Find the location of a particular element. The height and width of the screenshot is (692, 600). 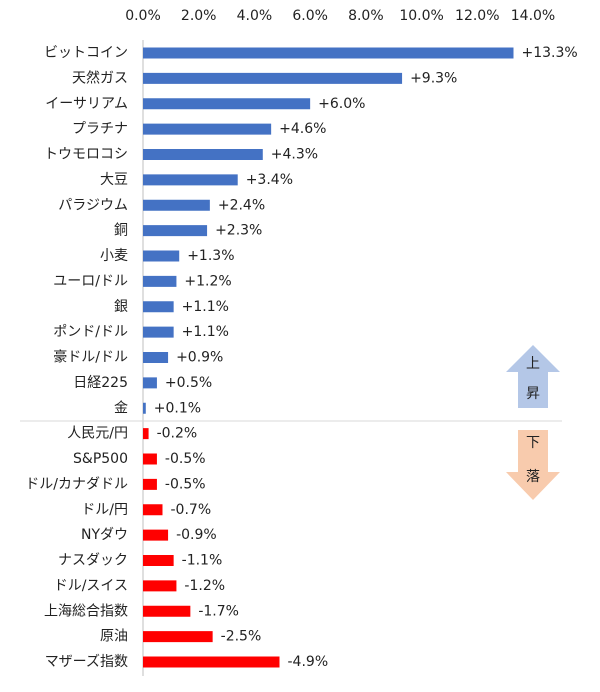

up-arrow is located at coordinates (533, 376).